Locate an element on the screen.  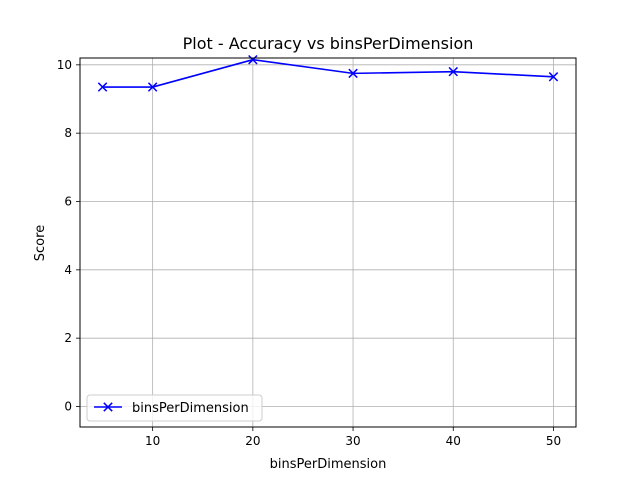
x-tick-label: 20 is located at coordinates (252, 441).